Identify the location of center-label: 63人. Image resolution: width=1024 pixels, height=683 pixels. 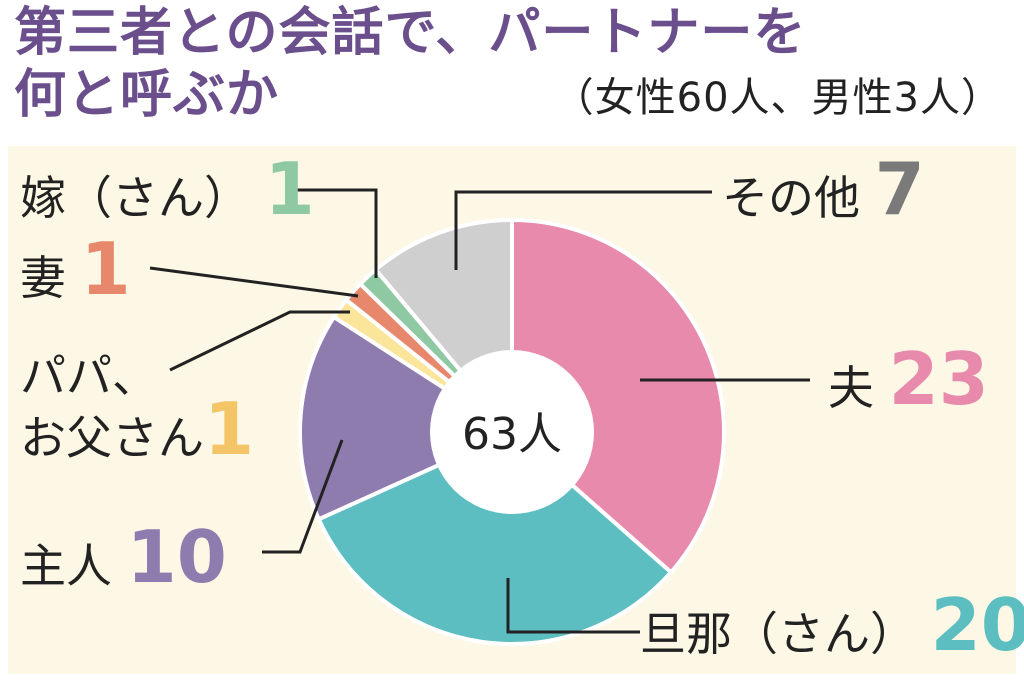
(512, 434).